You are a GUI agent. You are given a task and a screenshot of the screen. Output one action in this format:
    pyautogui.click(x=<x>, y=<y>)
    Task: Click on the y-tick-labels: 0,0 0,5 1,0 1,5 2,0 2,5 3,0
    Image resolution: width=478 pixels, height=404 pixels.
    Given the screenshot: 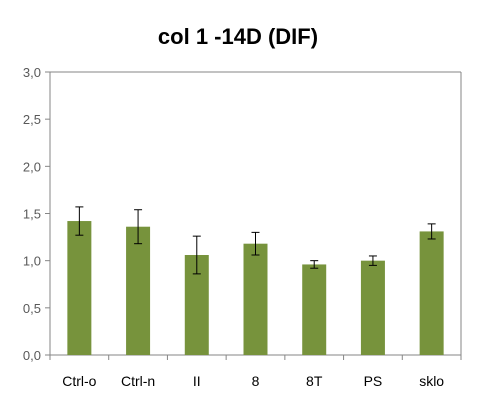 What is the action you would take?
    pyautogui.click(x=32, y=214)
    